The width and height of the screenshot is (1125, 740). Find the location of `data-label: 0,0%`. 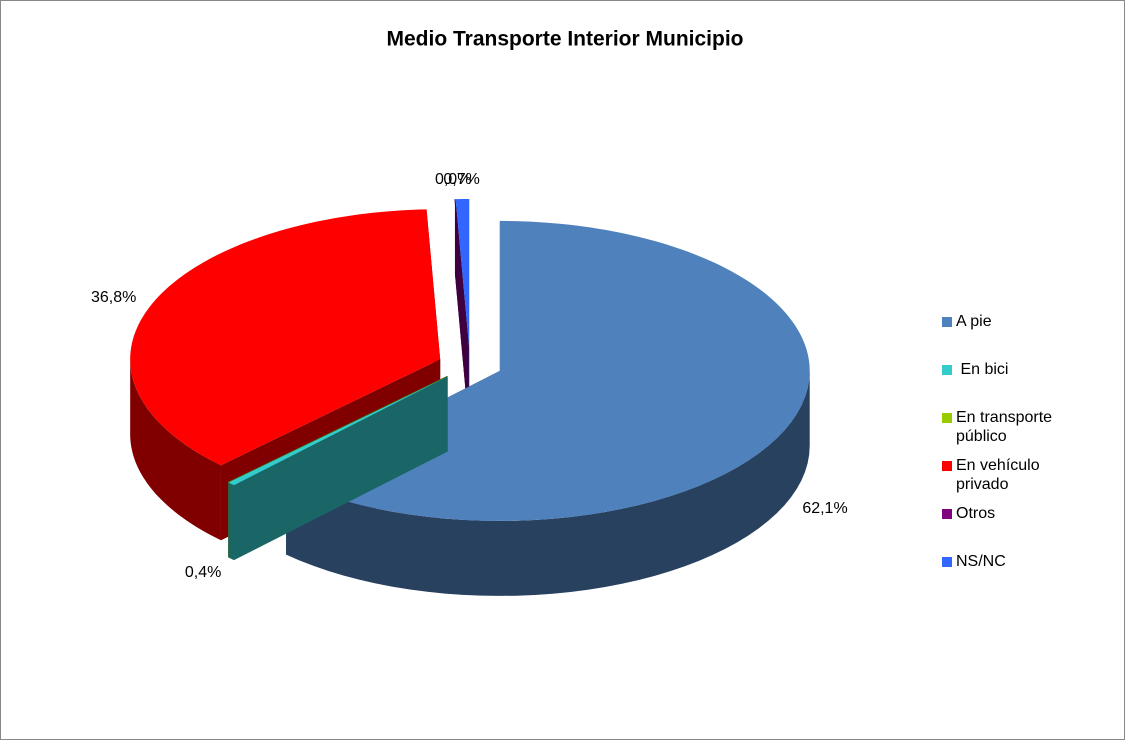

data-label: 0,0% is located at coordinates (453, 179).